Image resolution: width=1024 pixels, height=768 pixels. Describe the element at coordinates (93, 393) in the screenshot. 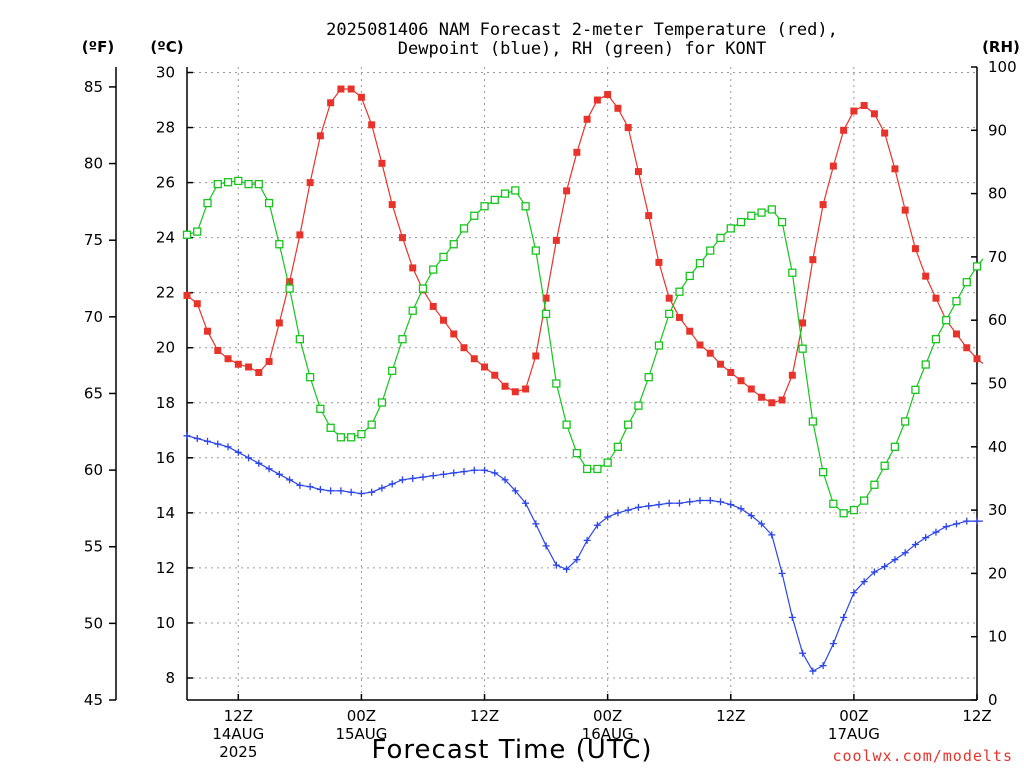

I see `fahrenheit-tick-label: 65` at that location.